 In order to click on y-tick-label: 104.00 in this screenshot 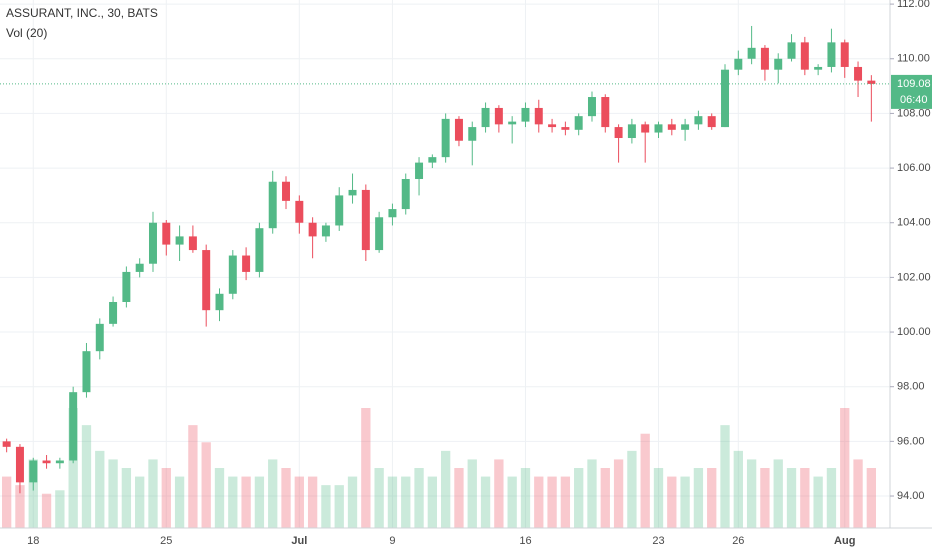, I will do `click(914, 223)`.